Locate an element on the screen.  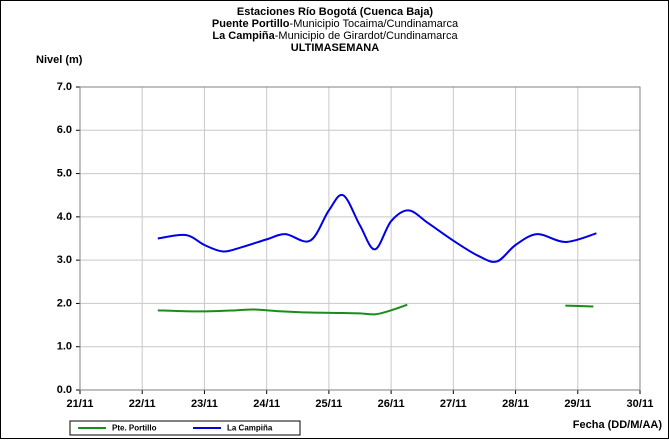
x-tick-label: 28/11 is located at coordinates (515, 404).